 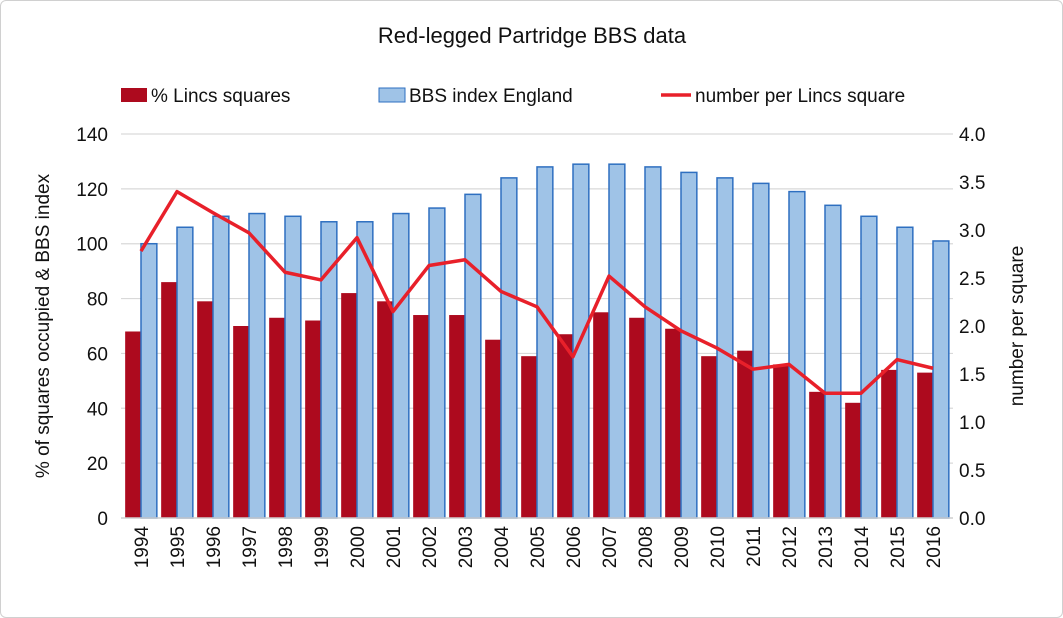 What do you see at coordinates (862, 547) in the screenshot?
I see `x-tick-label: 2014` at bounding box center [862, 547].